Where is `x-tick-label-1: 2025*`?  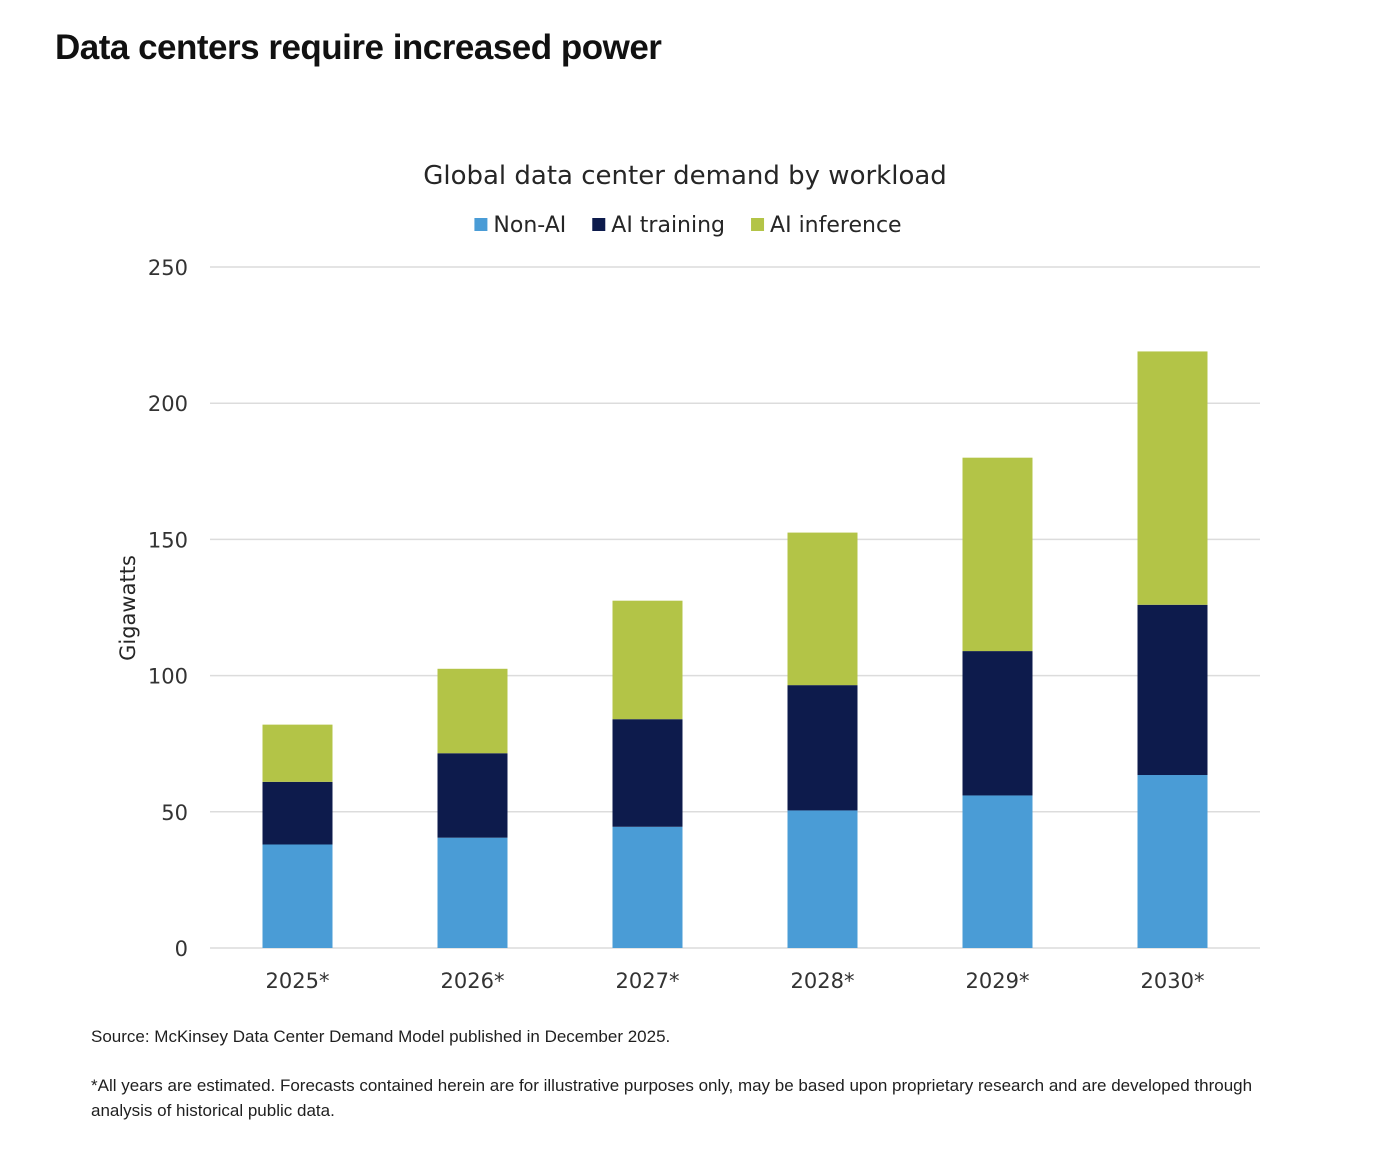
x-tick-label-1: 2025* is located at coordinates (298, 981).